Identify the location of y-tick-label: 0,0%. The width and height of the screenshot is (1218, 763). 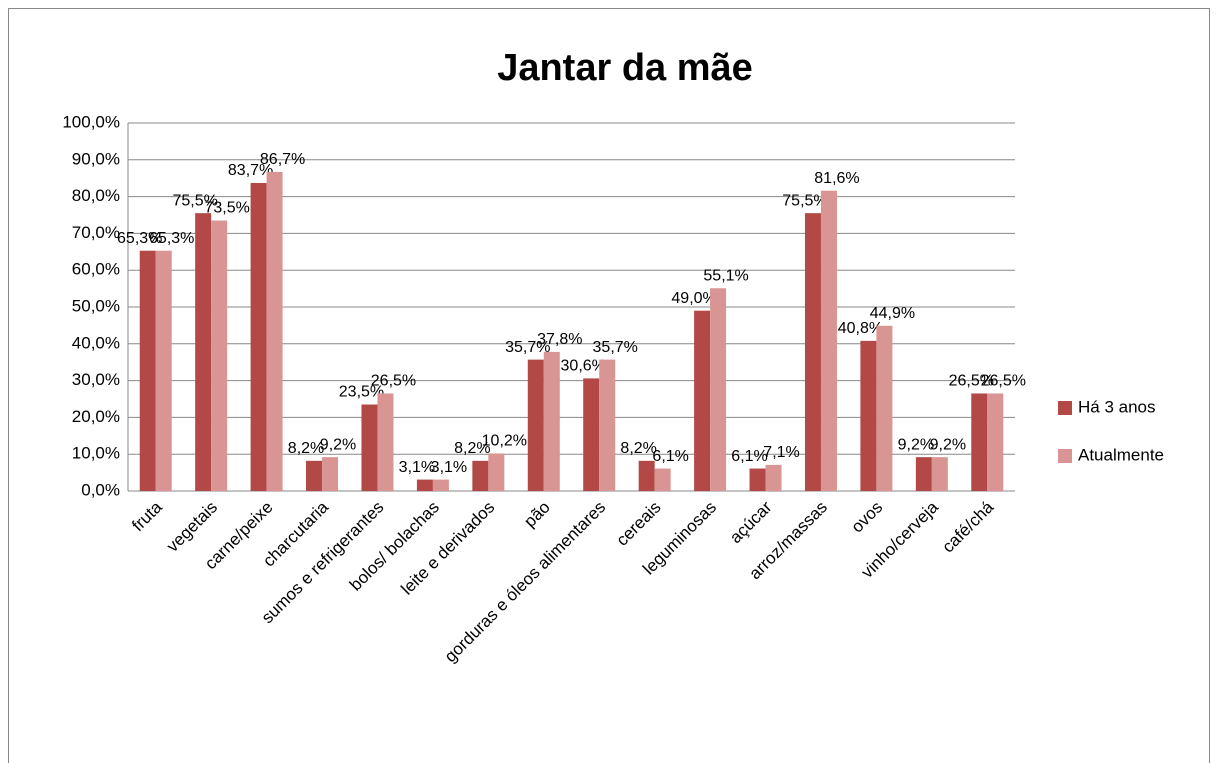
(100, 489).